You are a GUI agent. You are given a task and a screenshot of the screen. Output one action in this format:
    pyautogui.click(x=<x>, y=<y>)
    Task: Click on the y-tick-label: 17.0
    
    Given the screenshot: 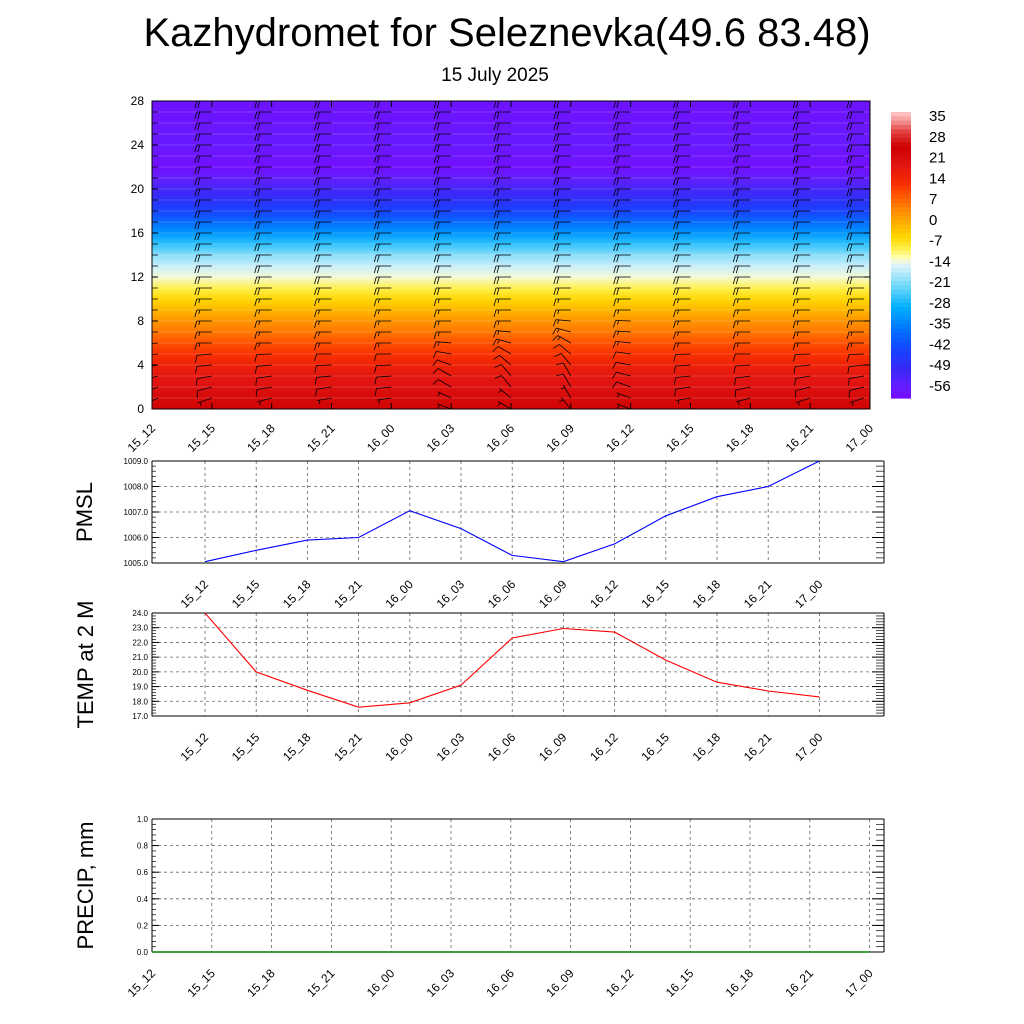 What is the action you would take?
    pyautogui.click(x=140, y=716)
    